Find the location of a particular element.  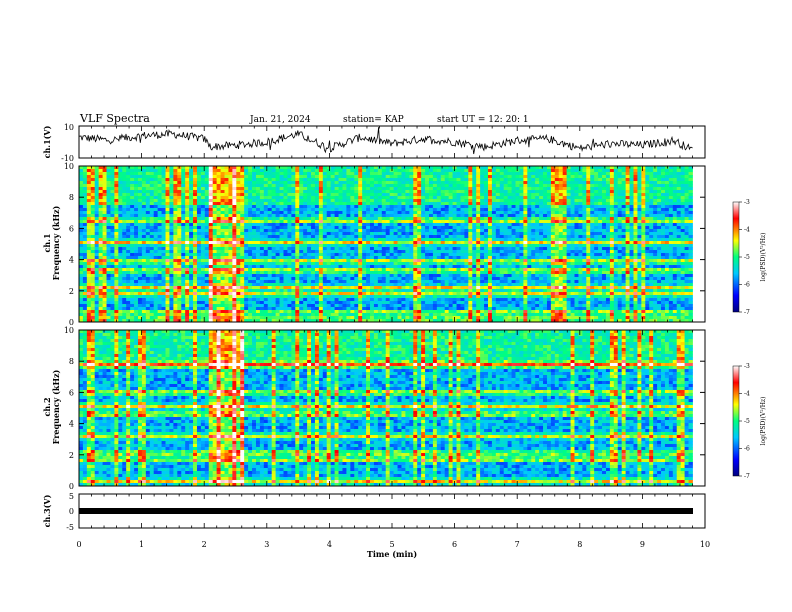

ch2-colorbar: -3 -4 -5 -6 -7 log(PSD)(V²/Hz) is located at coordinates (749, 421).